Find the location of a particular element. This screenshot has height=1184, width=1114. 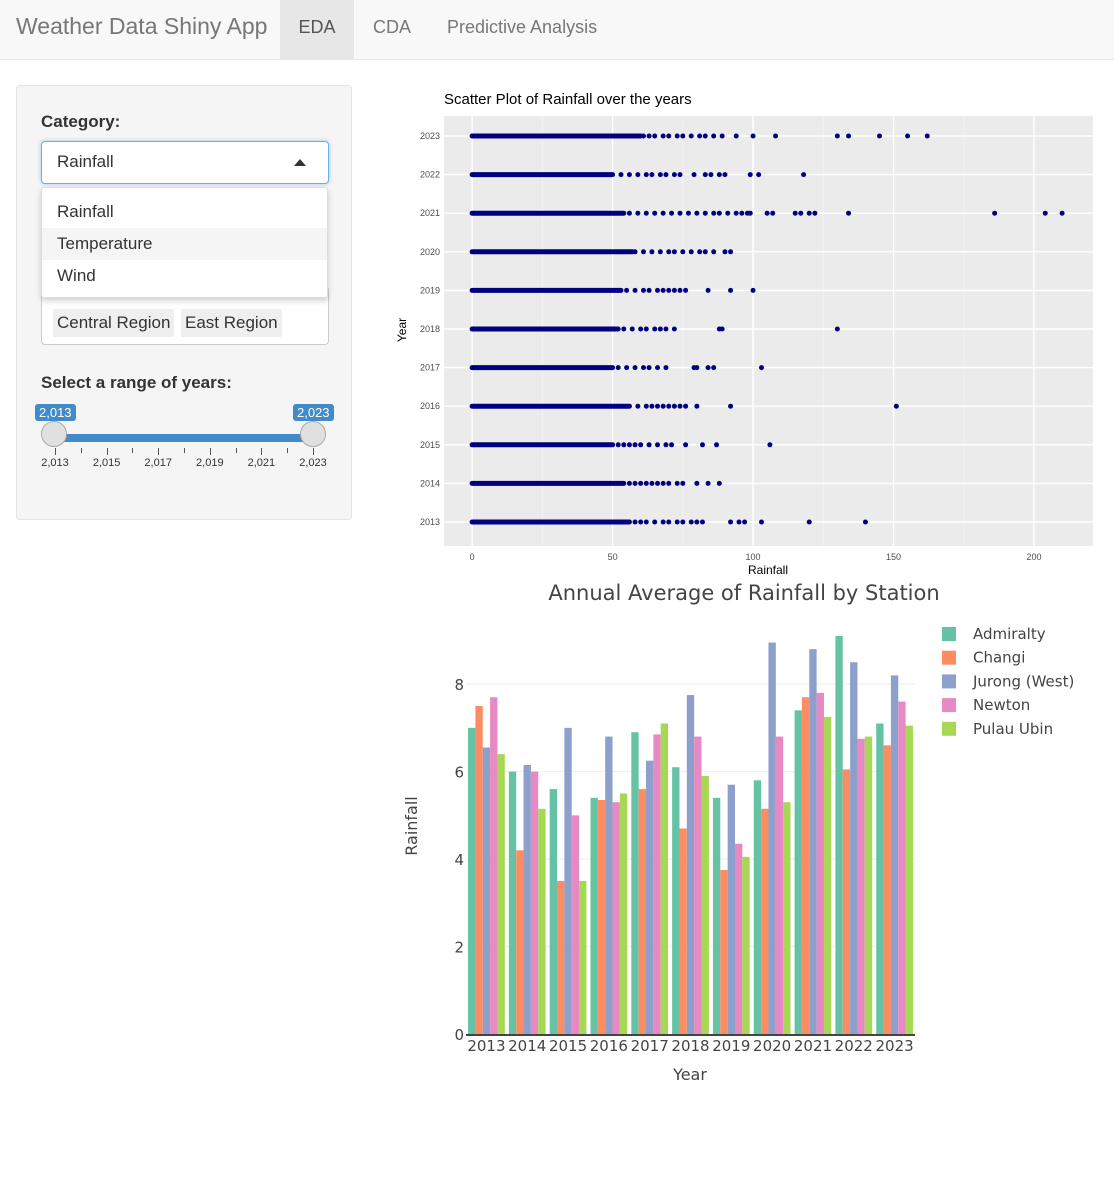

bar-xtick-label: 2022 is located at coordinates (854, 1046).